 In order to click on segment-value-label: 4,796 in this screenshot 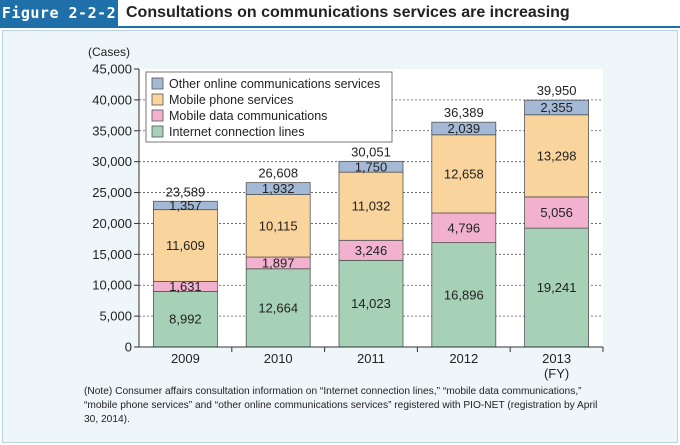, I will do `click(464, 227)`.